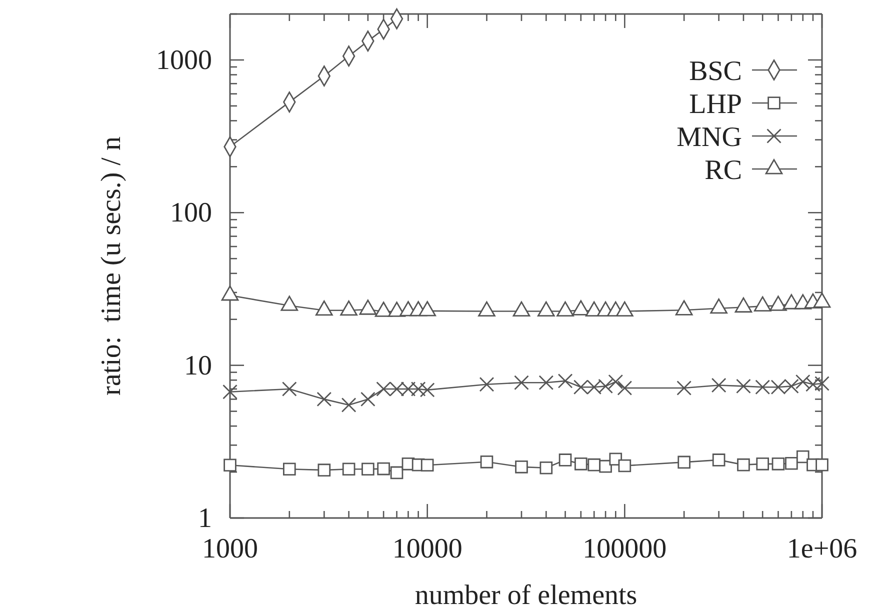 The image size is (886, 612). Describe the element at coordinates (111, 266) in the screenshot. I see `y-axis-title: ratio: time (u secs.) / n` at that location.